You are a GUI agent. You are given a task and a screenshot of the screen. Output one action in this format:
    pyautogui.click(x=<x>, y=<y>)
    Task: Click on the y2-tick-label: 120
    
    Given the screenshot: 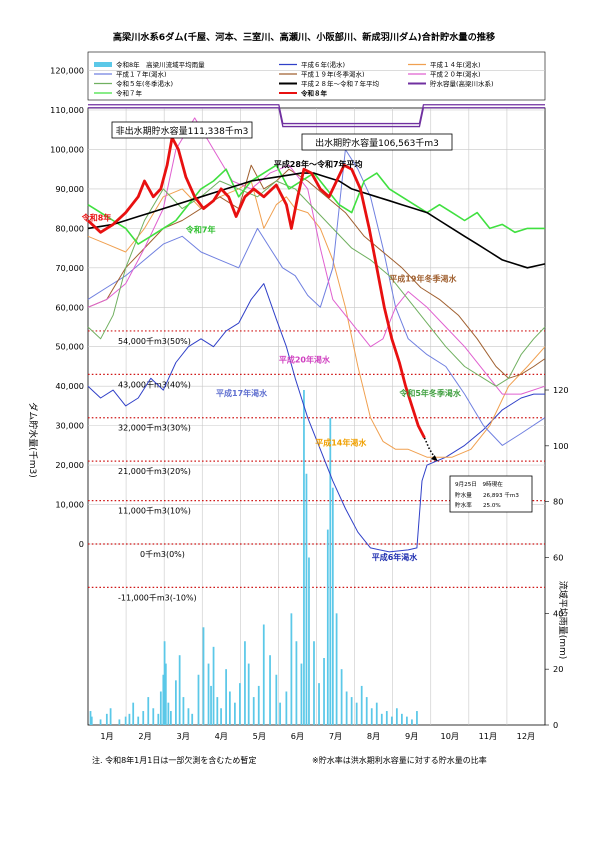 What is the action you would take?
    pyautogui.click(x=561, y=390)
    